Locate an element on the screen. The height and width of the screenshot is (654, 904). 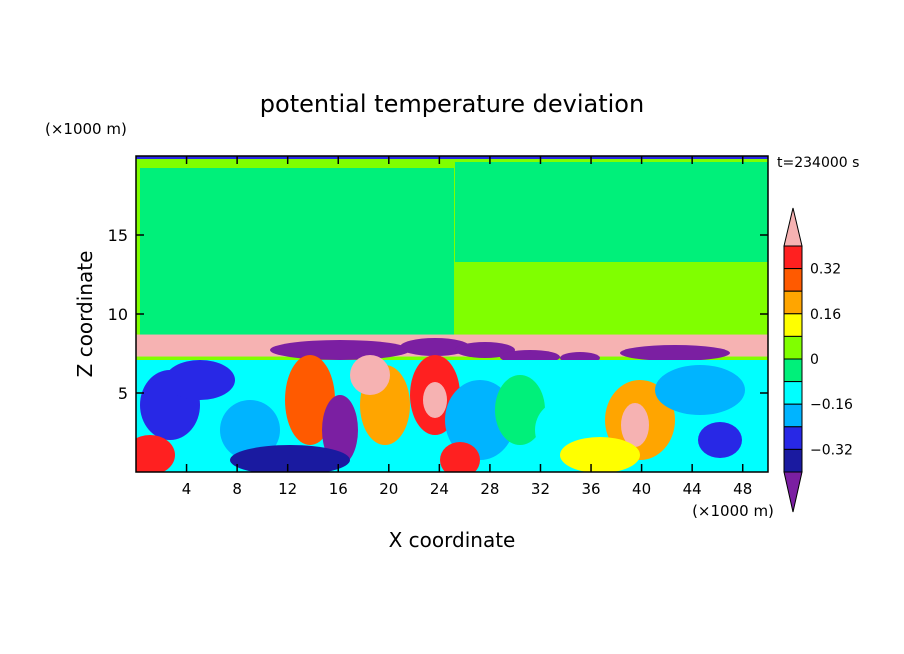
y-tick-label: 5 is located at coordinates (123, 393).